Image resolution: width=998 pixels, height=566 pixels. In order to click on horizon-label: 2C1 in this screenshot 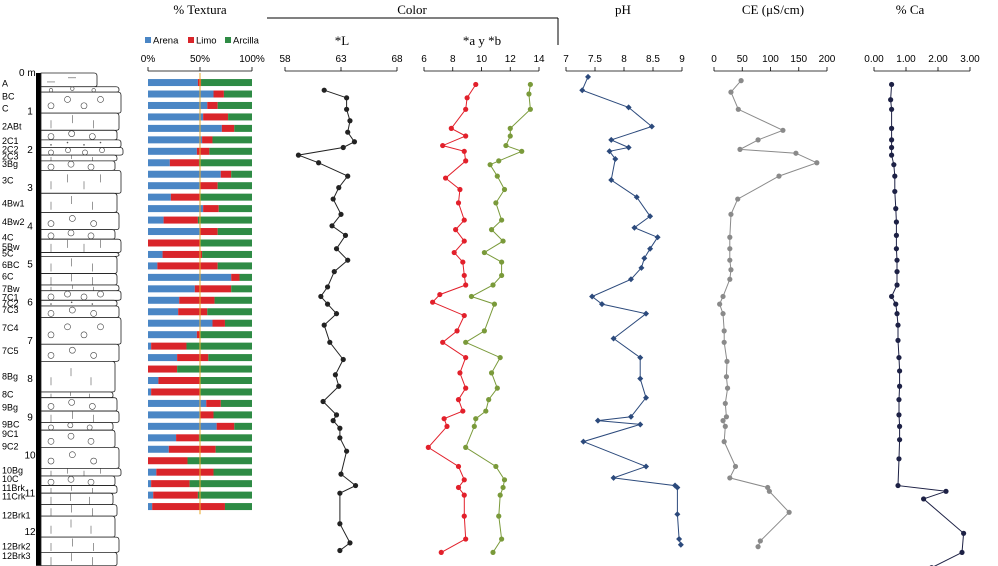, I will do `click(10, 141)`.